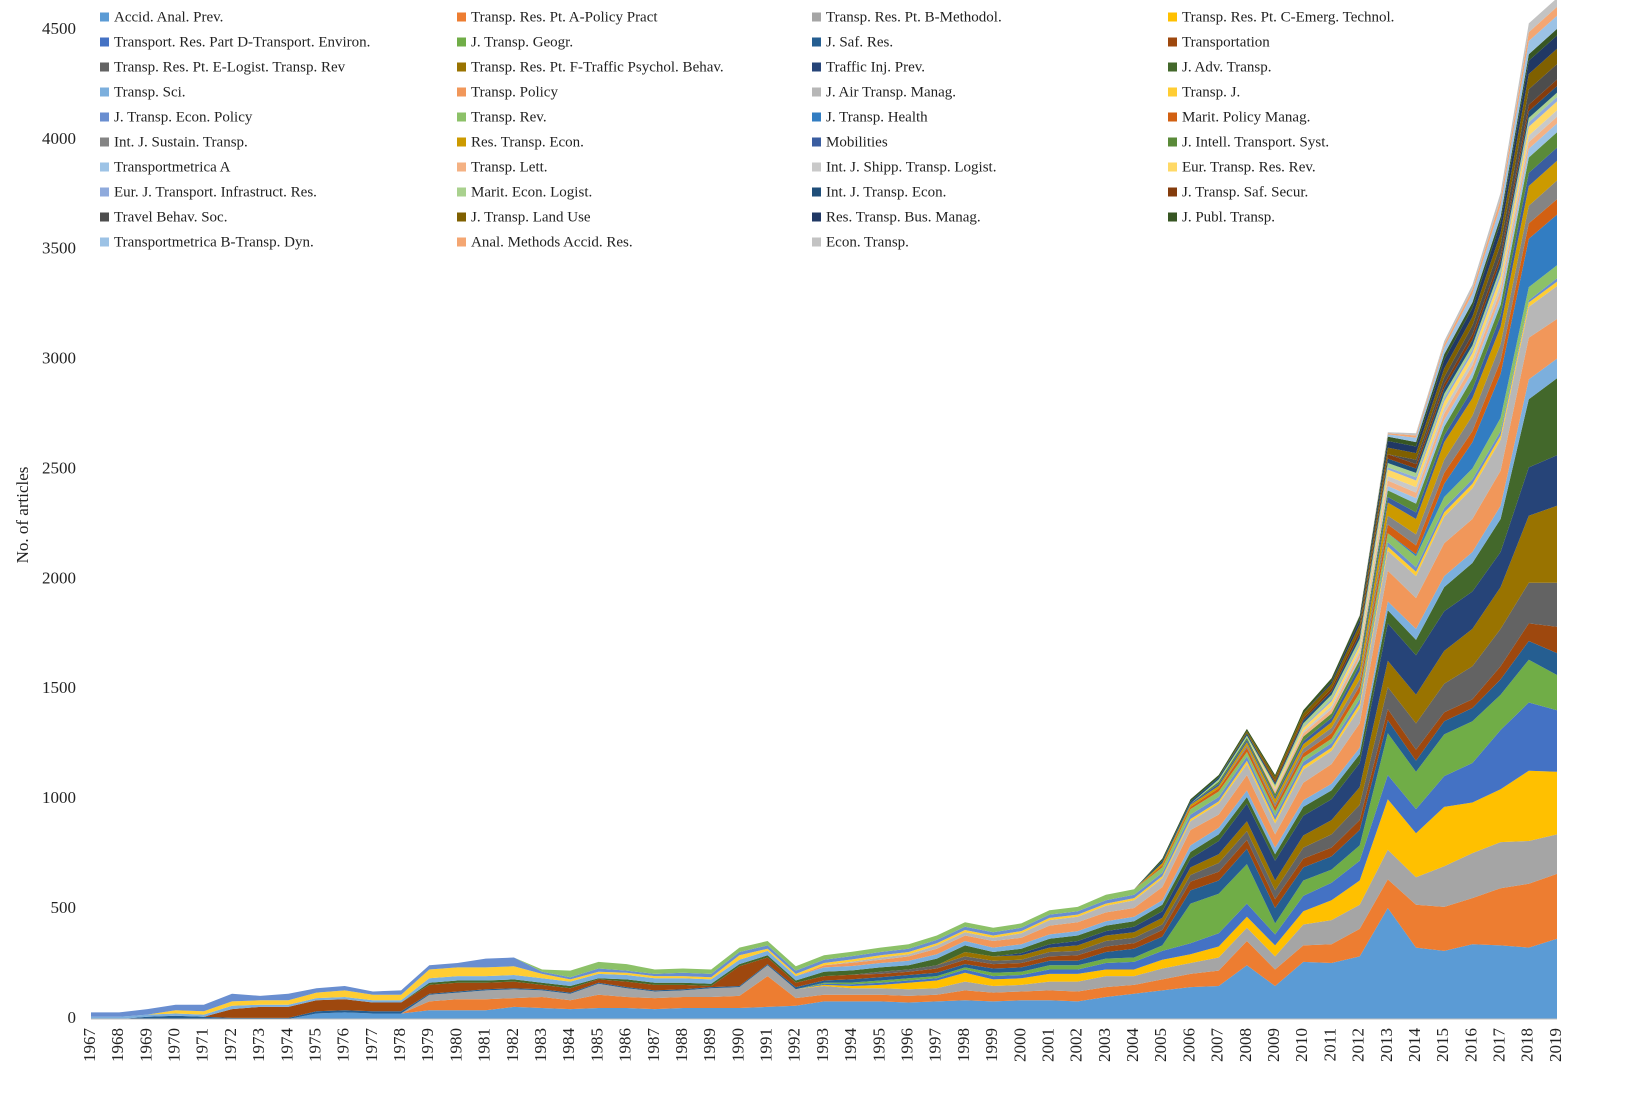 This screenshot has height=1118, width=1637. Describe the element at coordinates (484, 1045) in the screenshot. I see `x-tick-label: 1981` at that location.